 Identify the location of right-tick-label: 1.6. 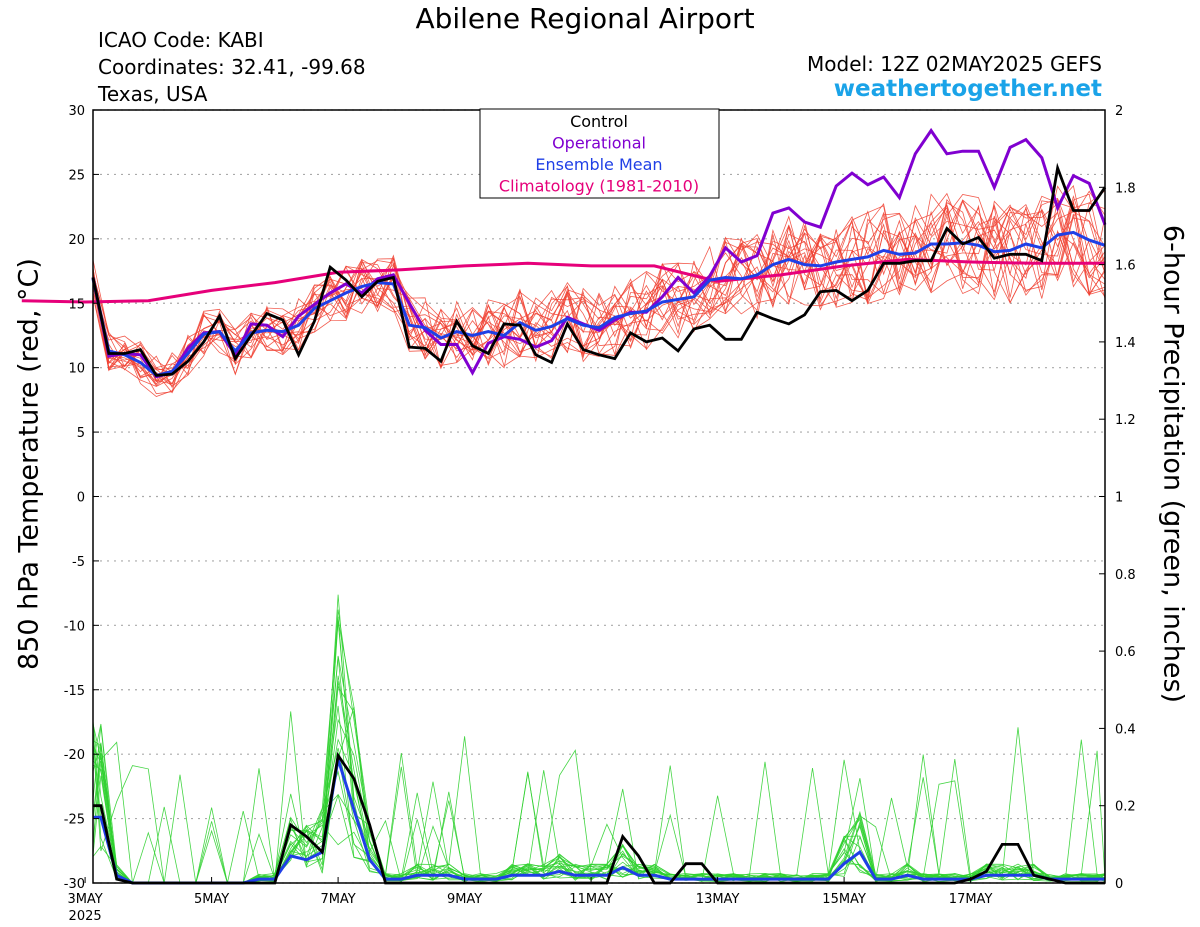
(1125, 266).